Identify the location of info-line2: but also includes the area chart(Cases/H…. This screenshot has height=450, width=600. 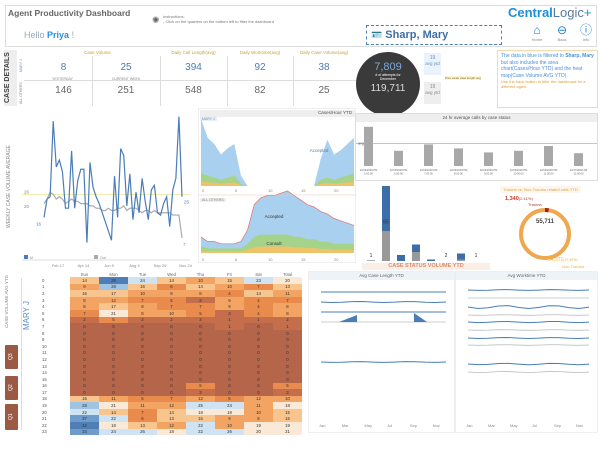
(542, 69).